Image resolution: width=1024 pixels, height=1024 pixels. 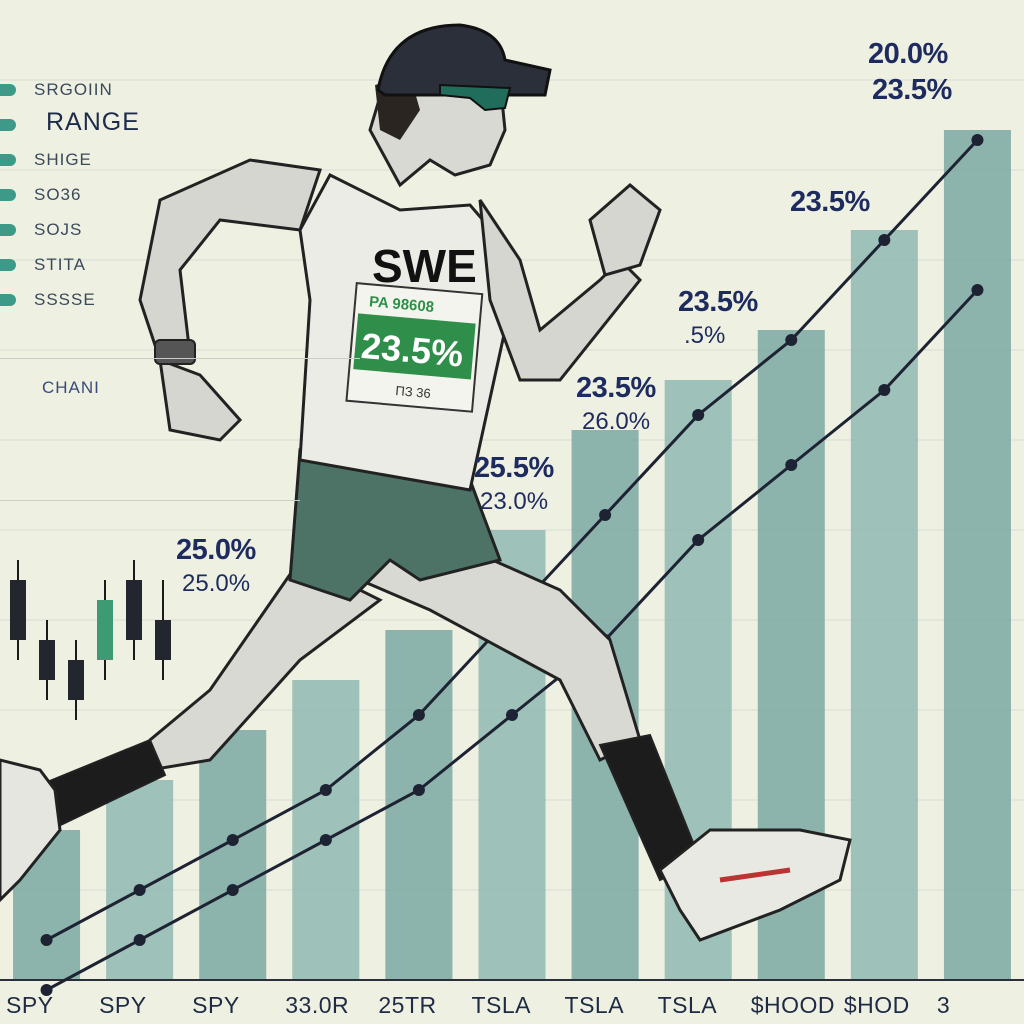 I want to click on runner-front-shoe, so click(x=755, y=885).